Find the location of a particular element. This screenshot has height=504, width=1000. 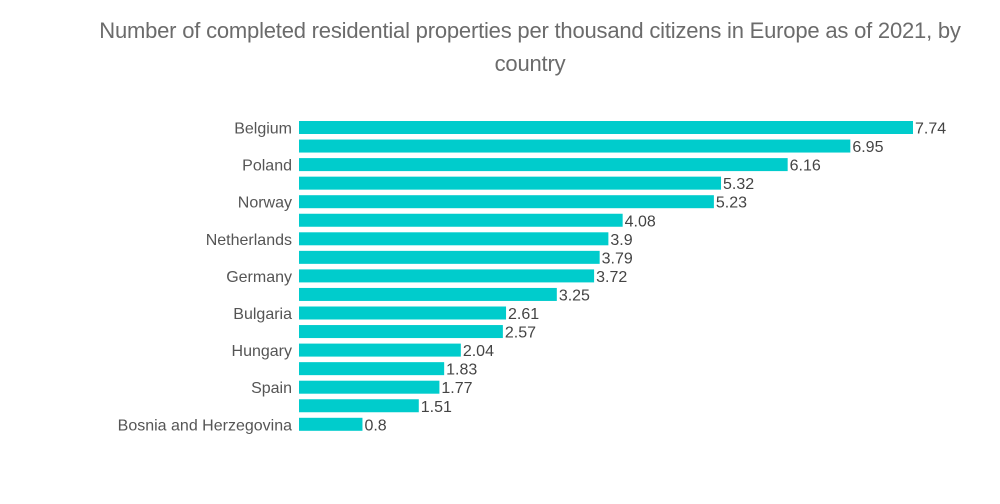

category-label: Belgium is located at coordinates (263, 129).